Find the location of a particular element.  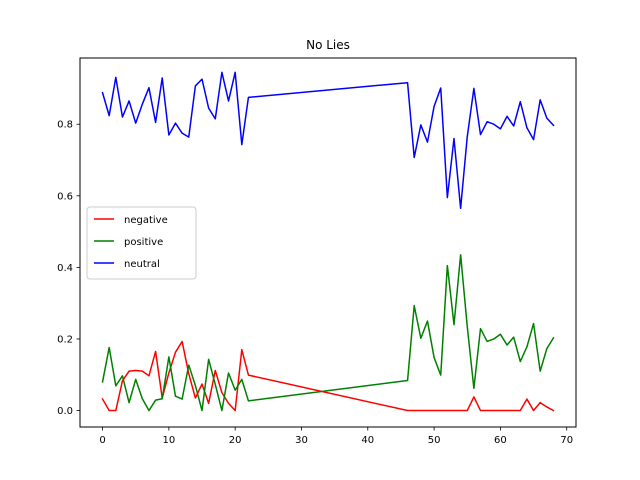

x-axis: 0 10 20 30 40 50 60 70 is located at coordinates (336, 436).